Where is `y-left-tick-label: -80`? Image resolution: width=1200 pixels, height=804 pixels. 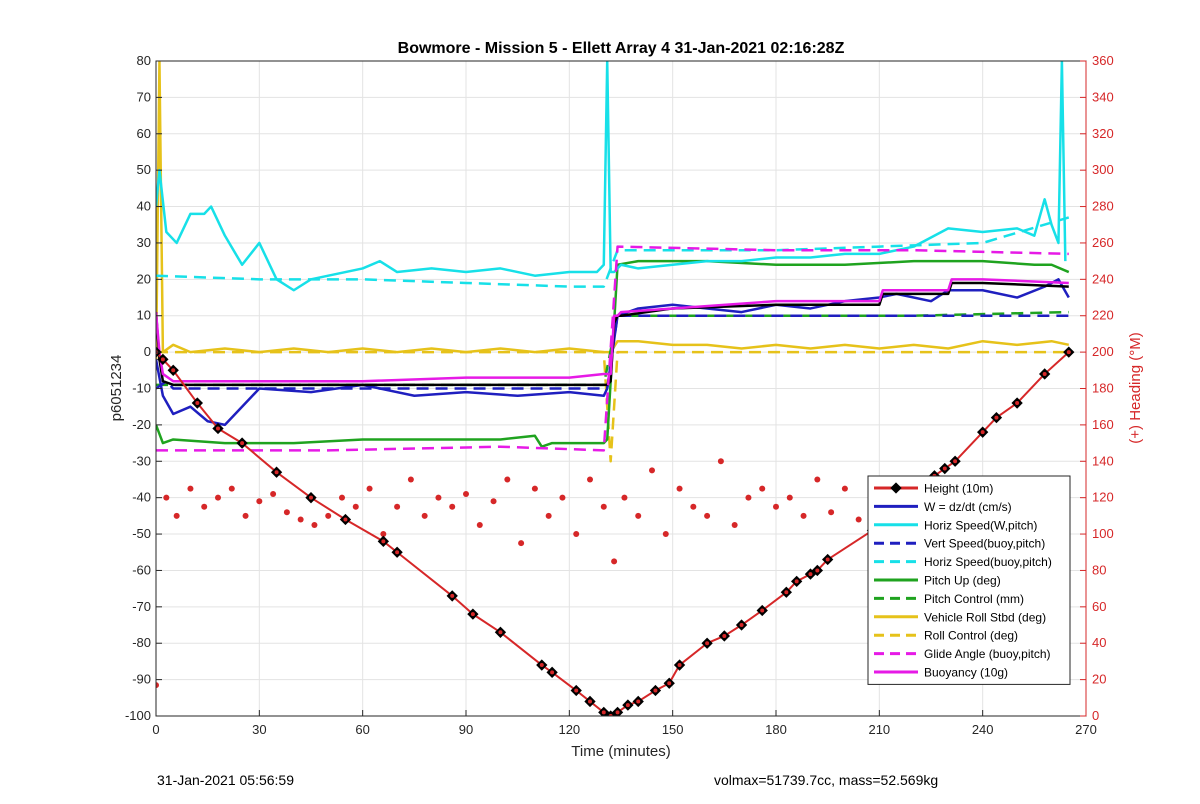 y-left-tick-label: -80 is located at coordinates (141, 642).